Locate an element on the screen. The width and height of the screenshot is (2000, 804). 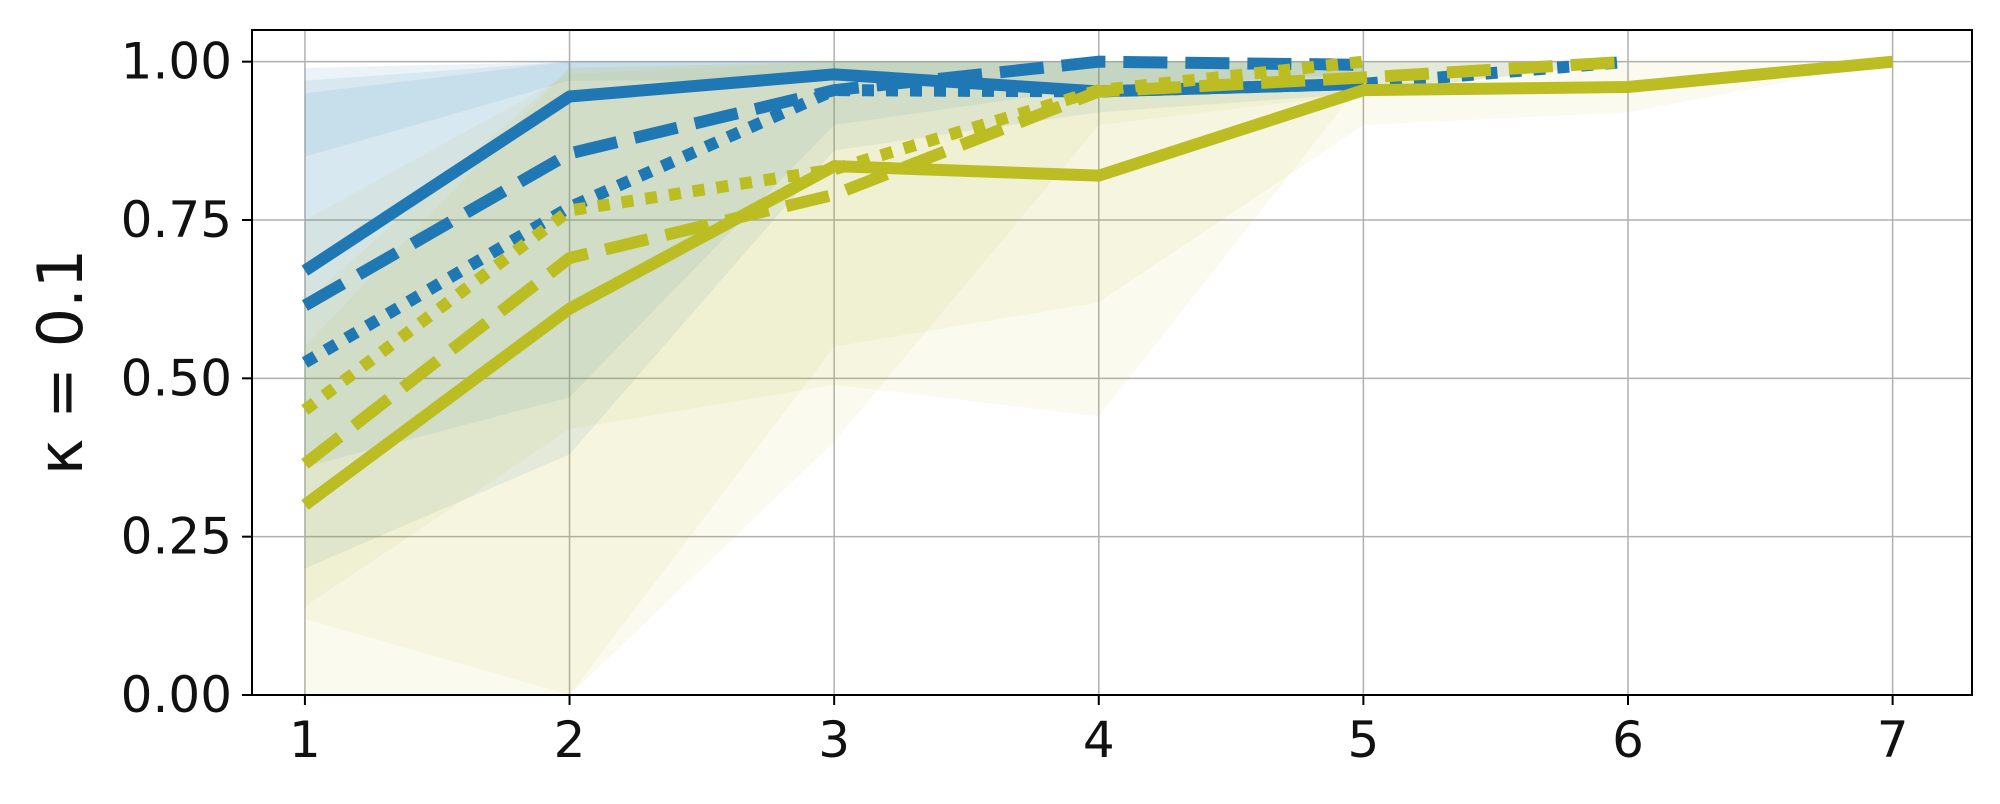
x-tick-label-2: 3 is located at coordinates (834, 740).